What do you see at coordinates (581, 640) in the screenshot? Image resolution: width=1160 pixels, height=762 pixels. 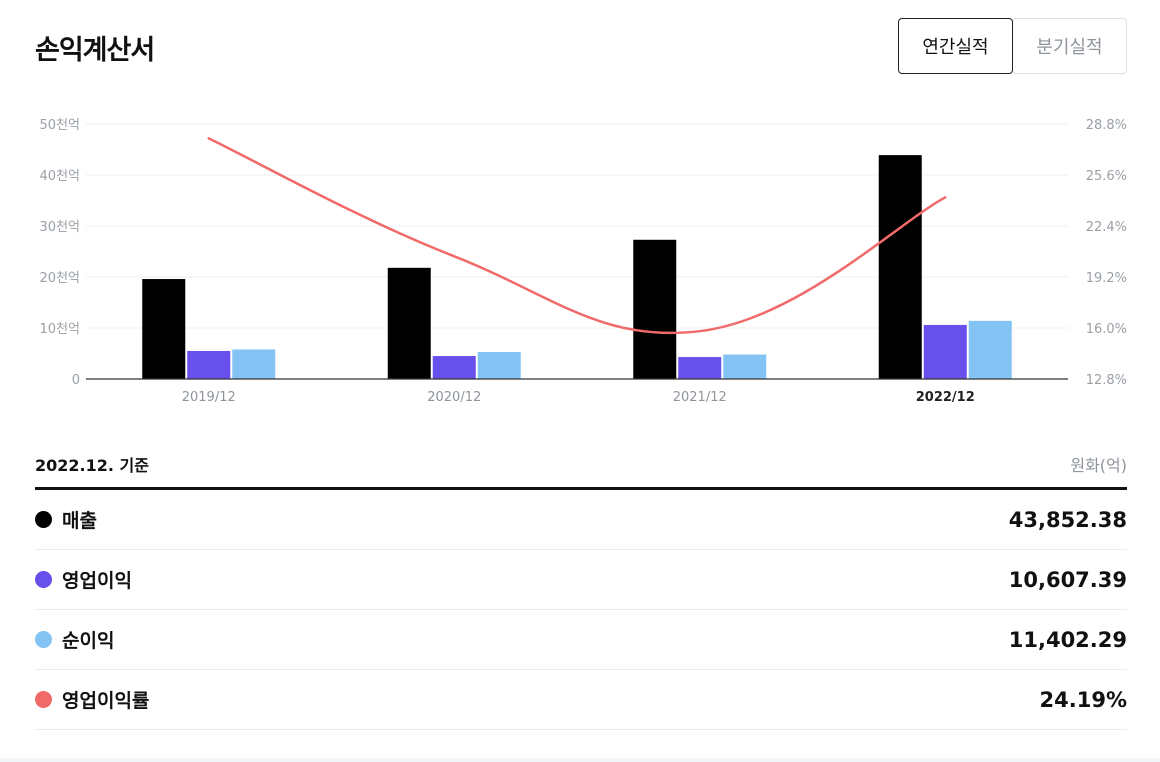 I see `summary-row-net-income: 순이익 11,402.29` at bounding box center [581, 640].